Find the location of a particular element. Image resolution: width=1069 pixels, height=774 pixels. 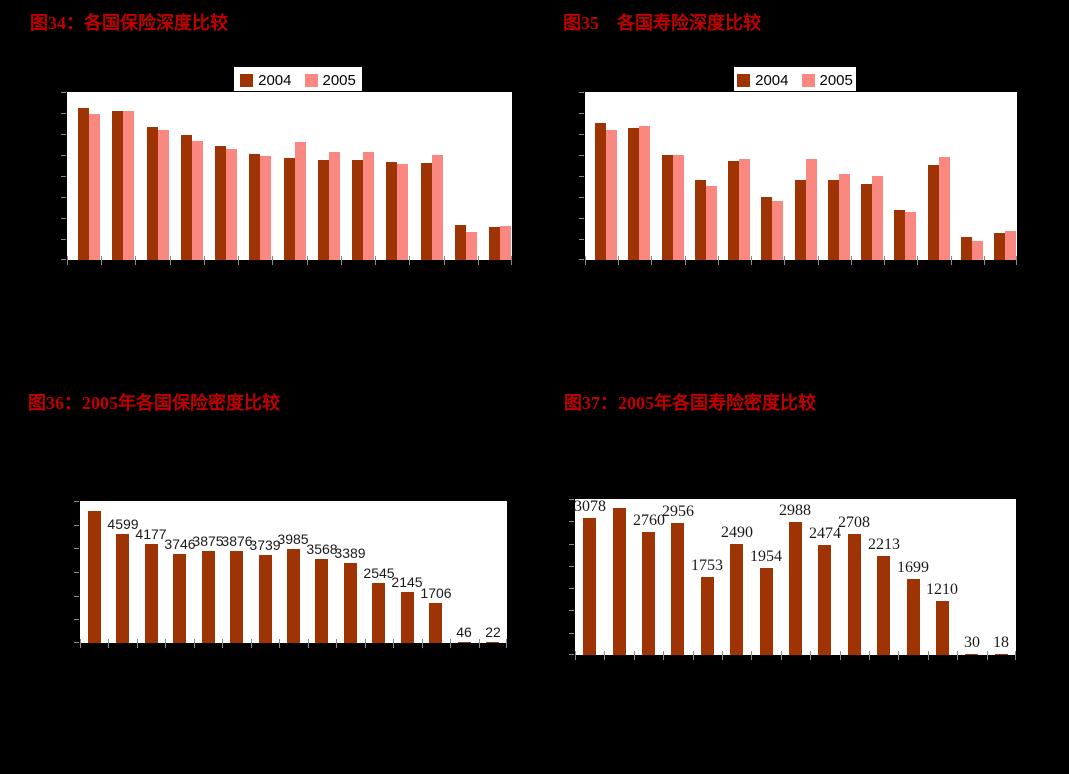

data-label: 22 is located at coordinates (493, 632).